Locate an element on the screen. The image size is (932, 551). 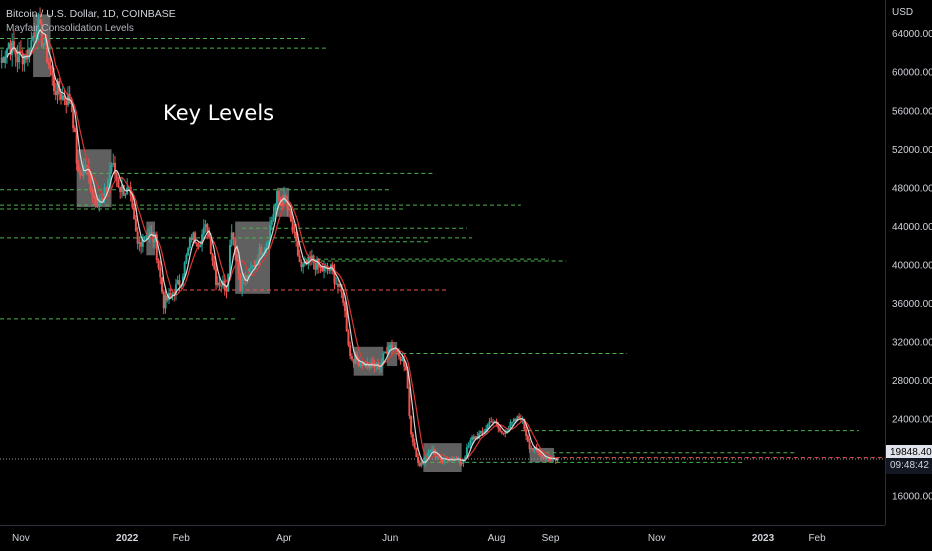
countdown-badge: 09:48:42 is located at coordinates (909, 466).